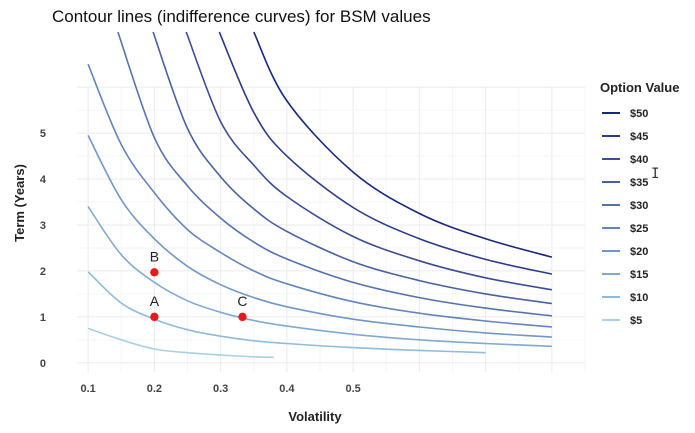  What do you see at coordinates (639, 114) in the screenshot?
I see `legend-label: $50` at bounding box center [639, 114].